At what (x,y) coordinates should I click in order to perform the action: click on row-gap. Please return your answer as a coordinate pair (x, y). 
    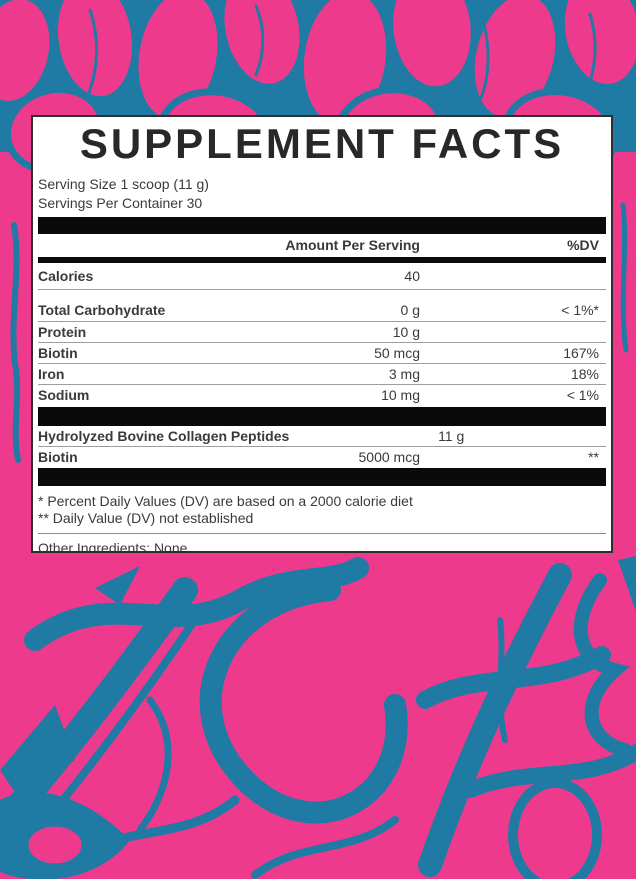
    Looking at the image, I should click on (322, 294).